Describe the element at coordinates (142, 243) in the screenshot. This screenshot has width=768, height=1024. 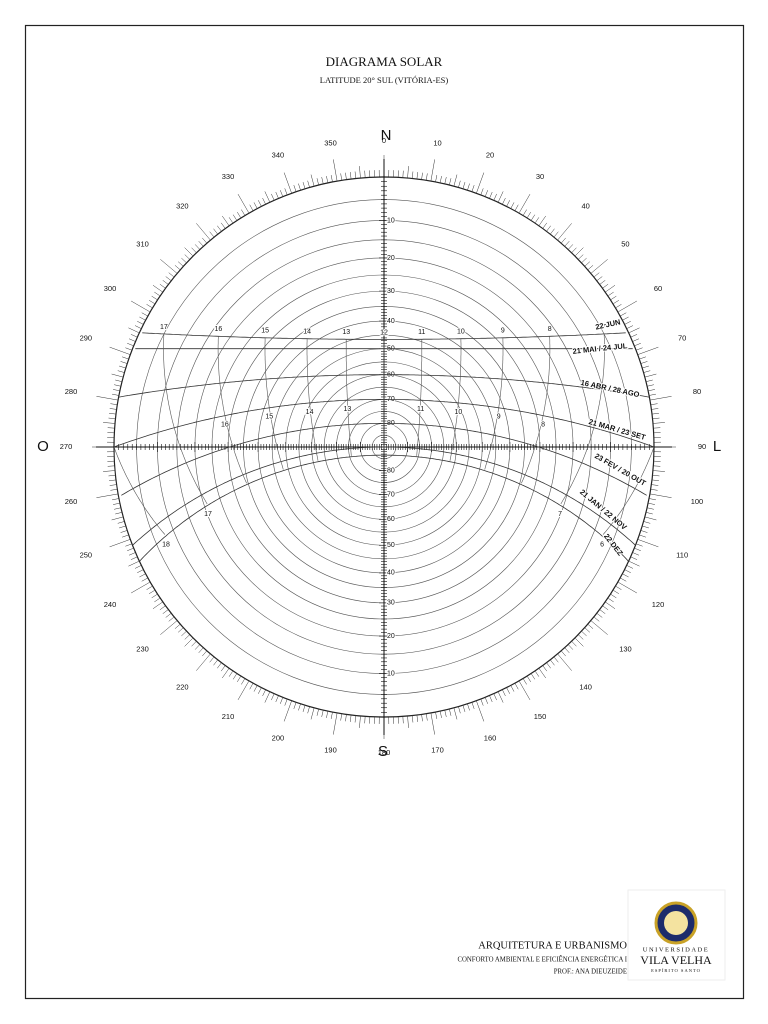
I see `azimuth-label: 310` at that location.